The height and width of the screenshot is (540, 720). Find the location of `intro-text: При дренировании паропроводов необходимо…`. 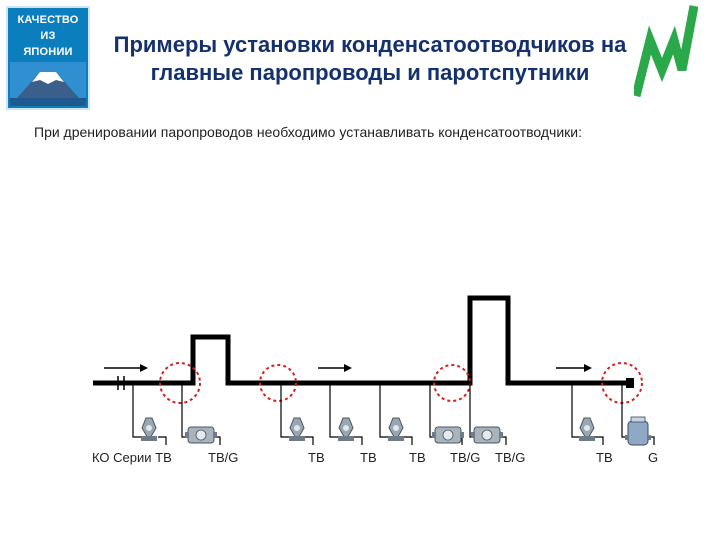

intro-text: При дренировании паропроводов необходимо… is located at coordinates (308, 132).